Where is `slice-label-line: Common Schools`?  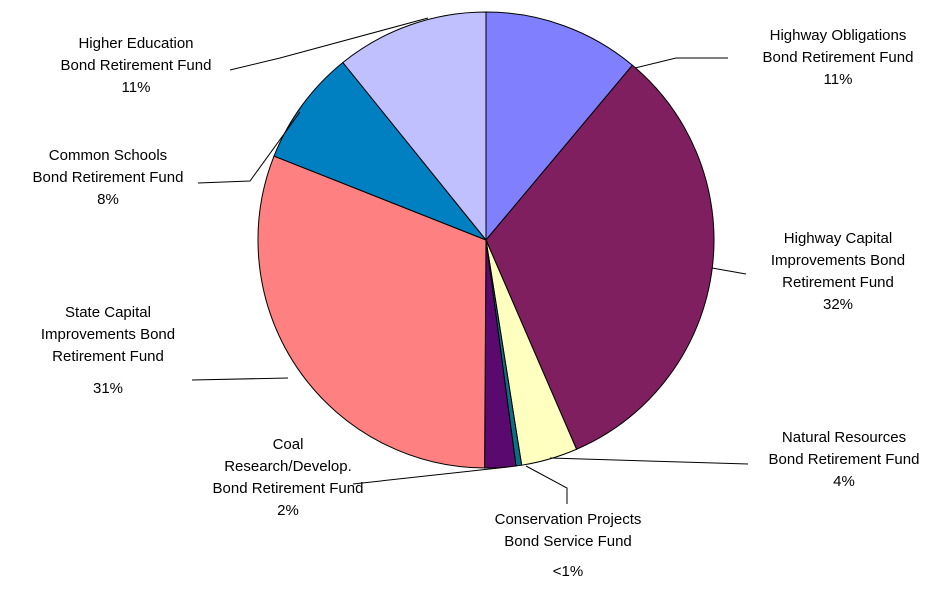
slice-label-line: Common Schools is located at coordinates (108, 155).